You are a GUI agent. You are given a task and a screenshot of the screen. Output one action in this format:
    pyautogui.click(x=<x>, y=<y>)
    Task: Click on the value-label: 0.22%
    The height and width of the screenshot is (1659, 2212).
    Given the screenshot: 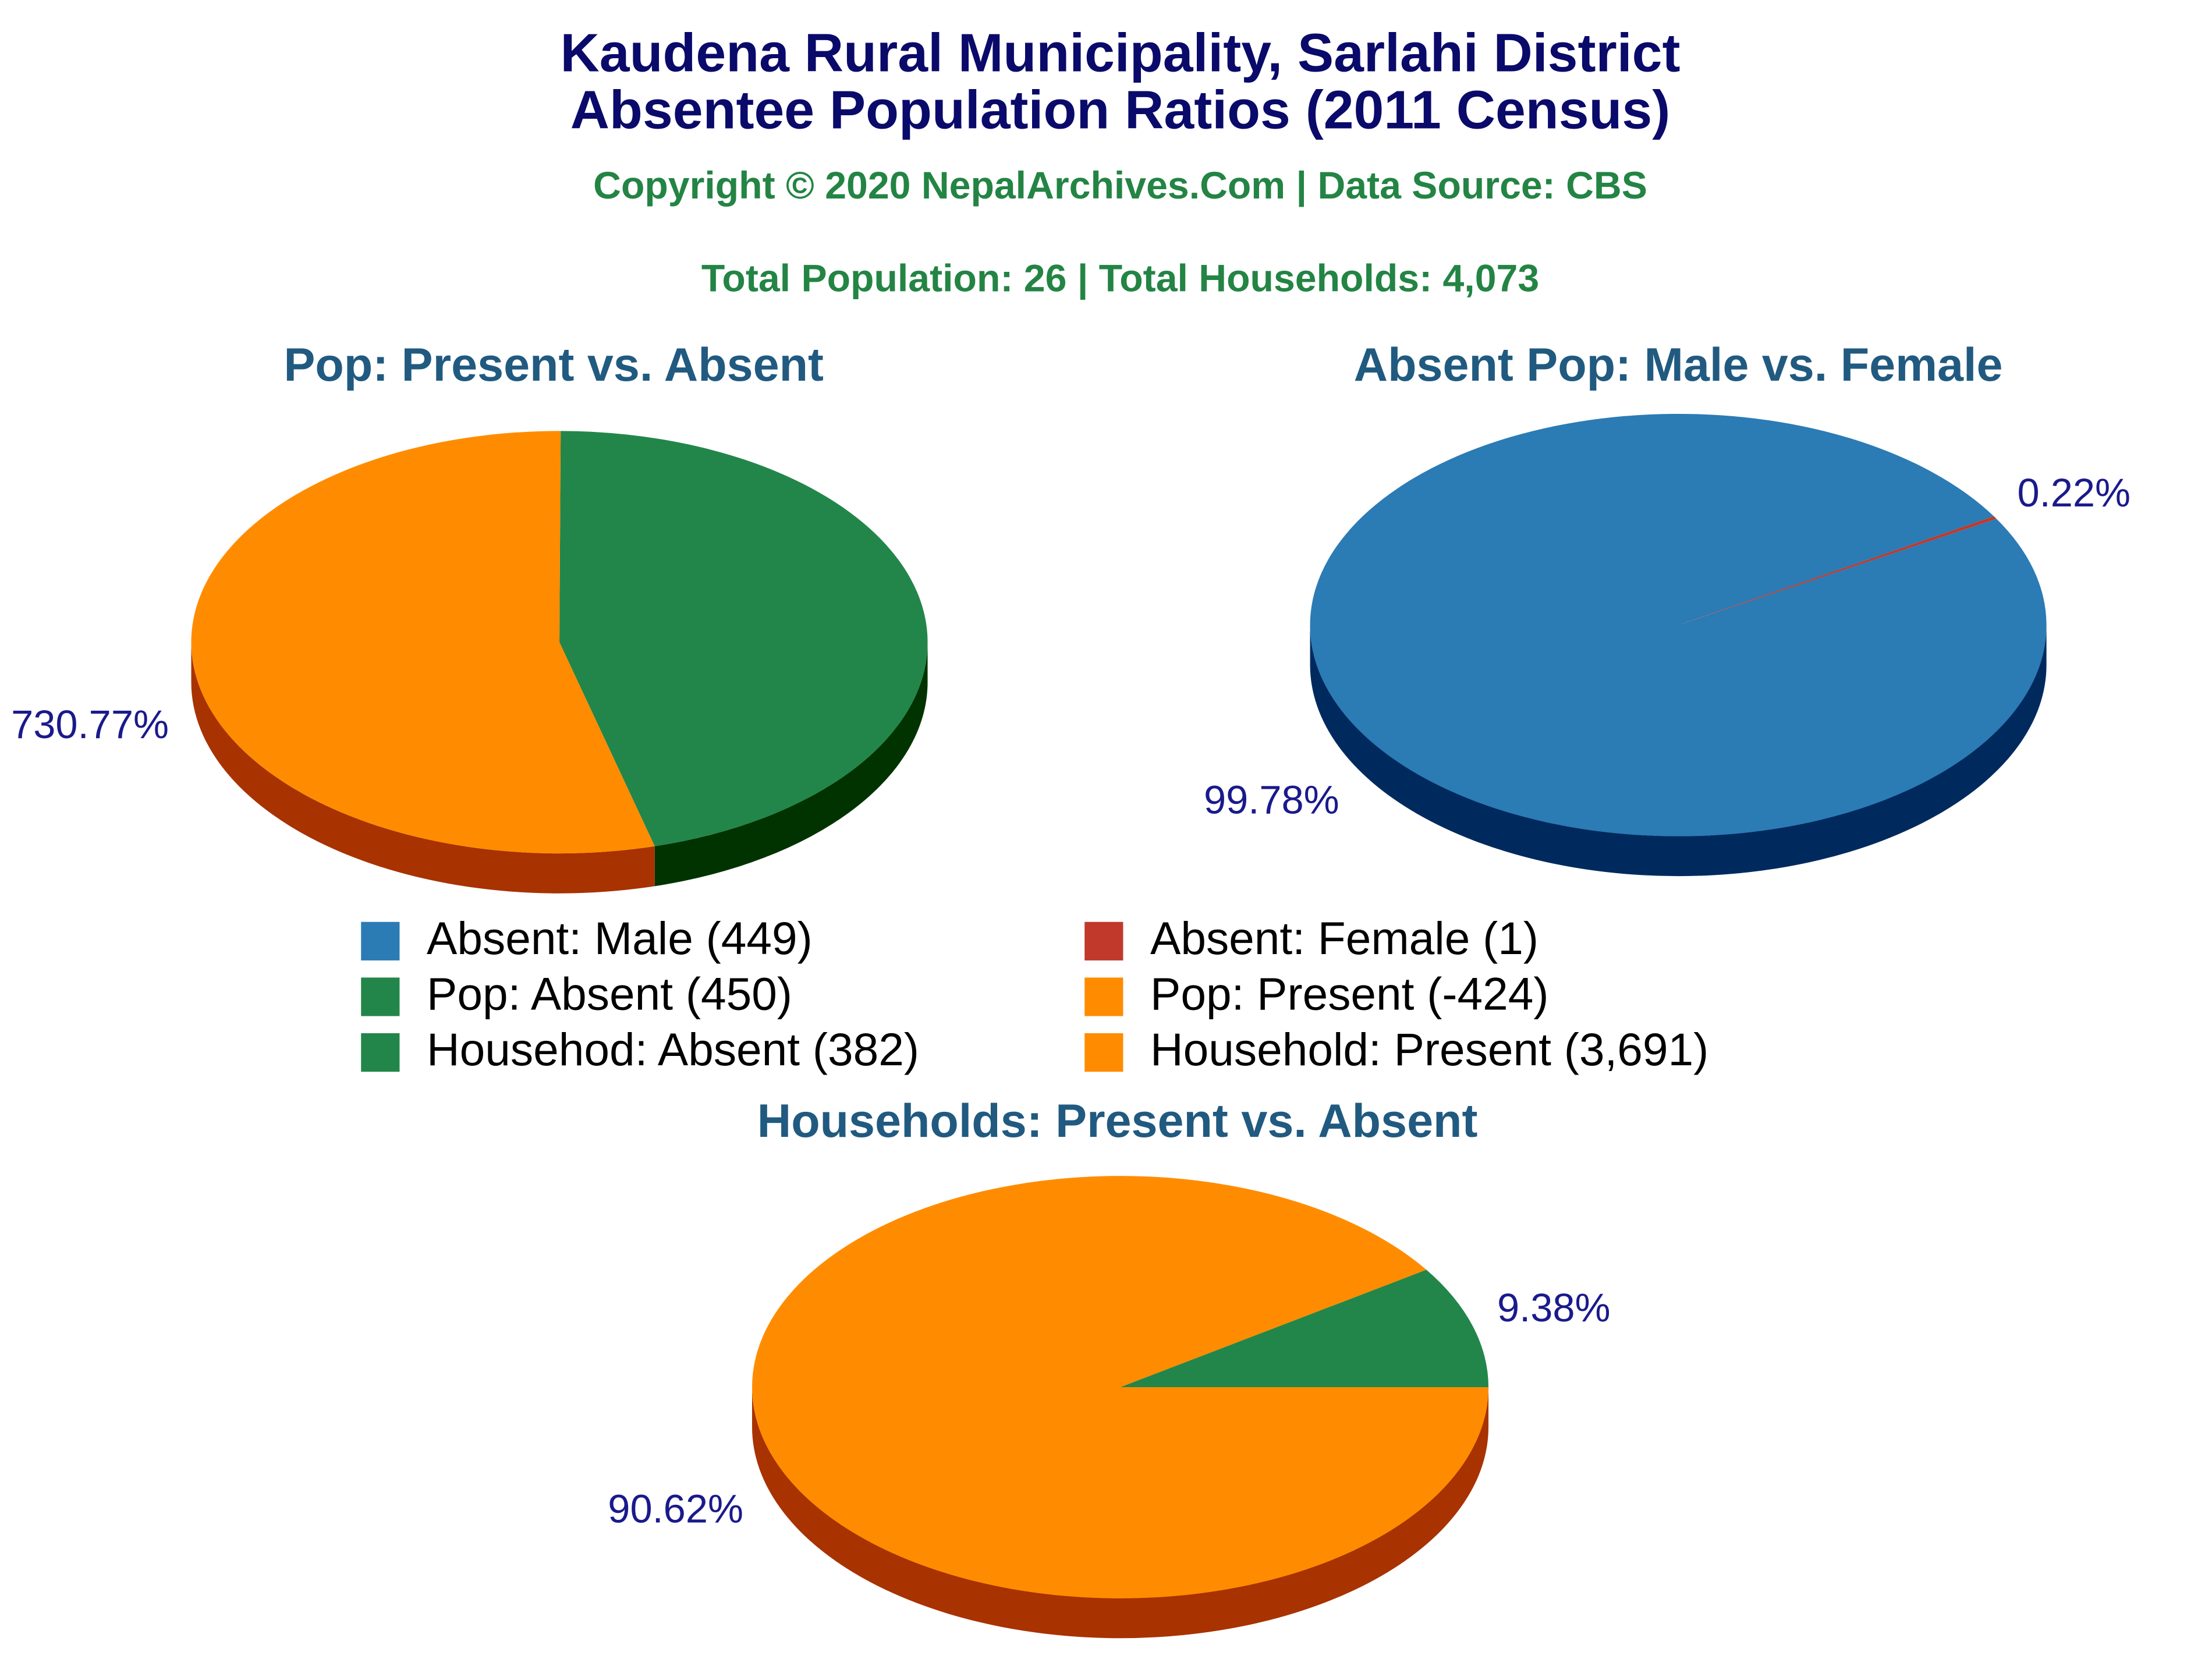 What is the action you would take?
    pyautogui.click(x=2074, y=493)
    